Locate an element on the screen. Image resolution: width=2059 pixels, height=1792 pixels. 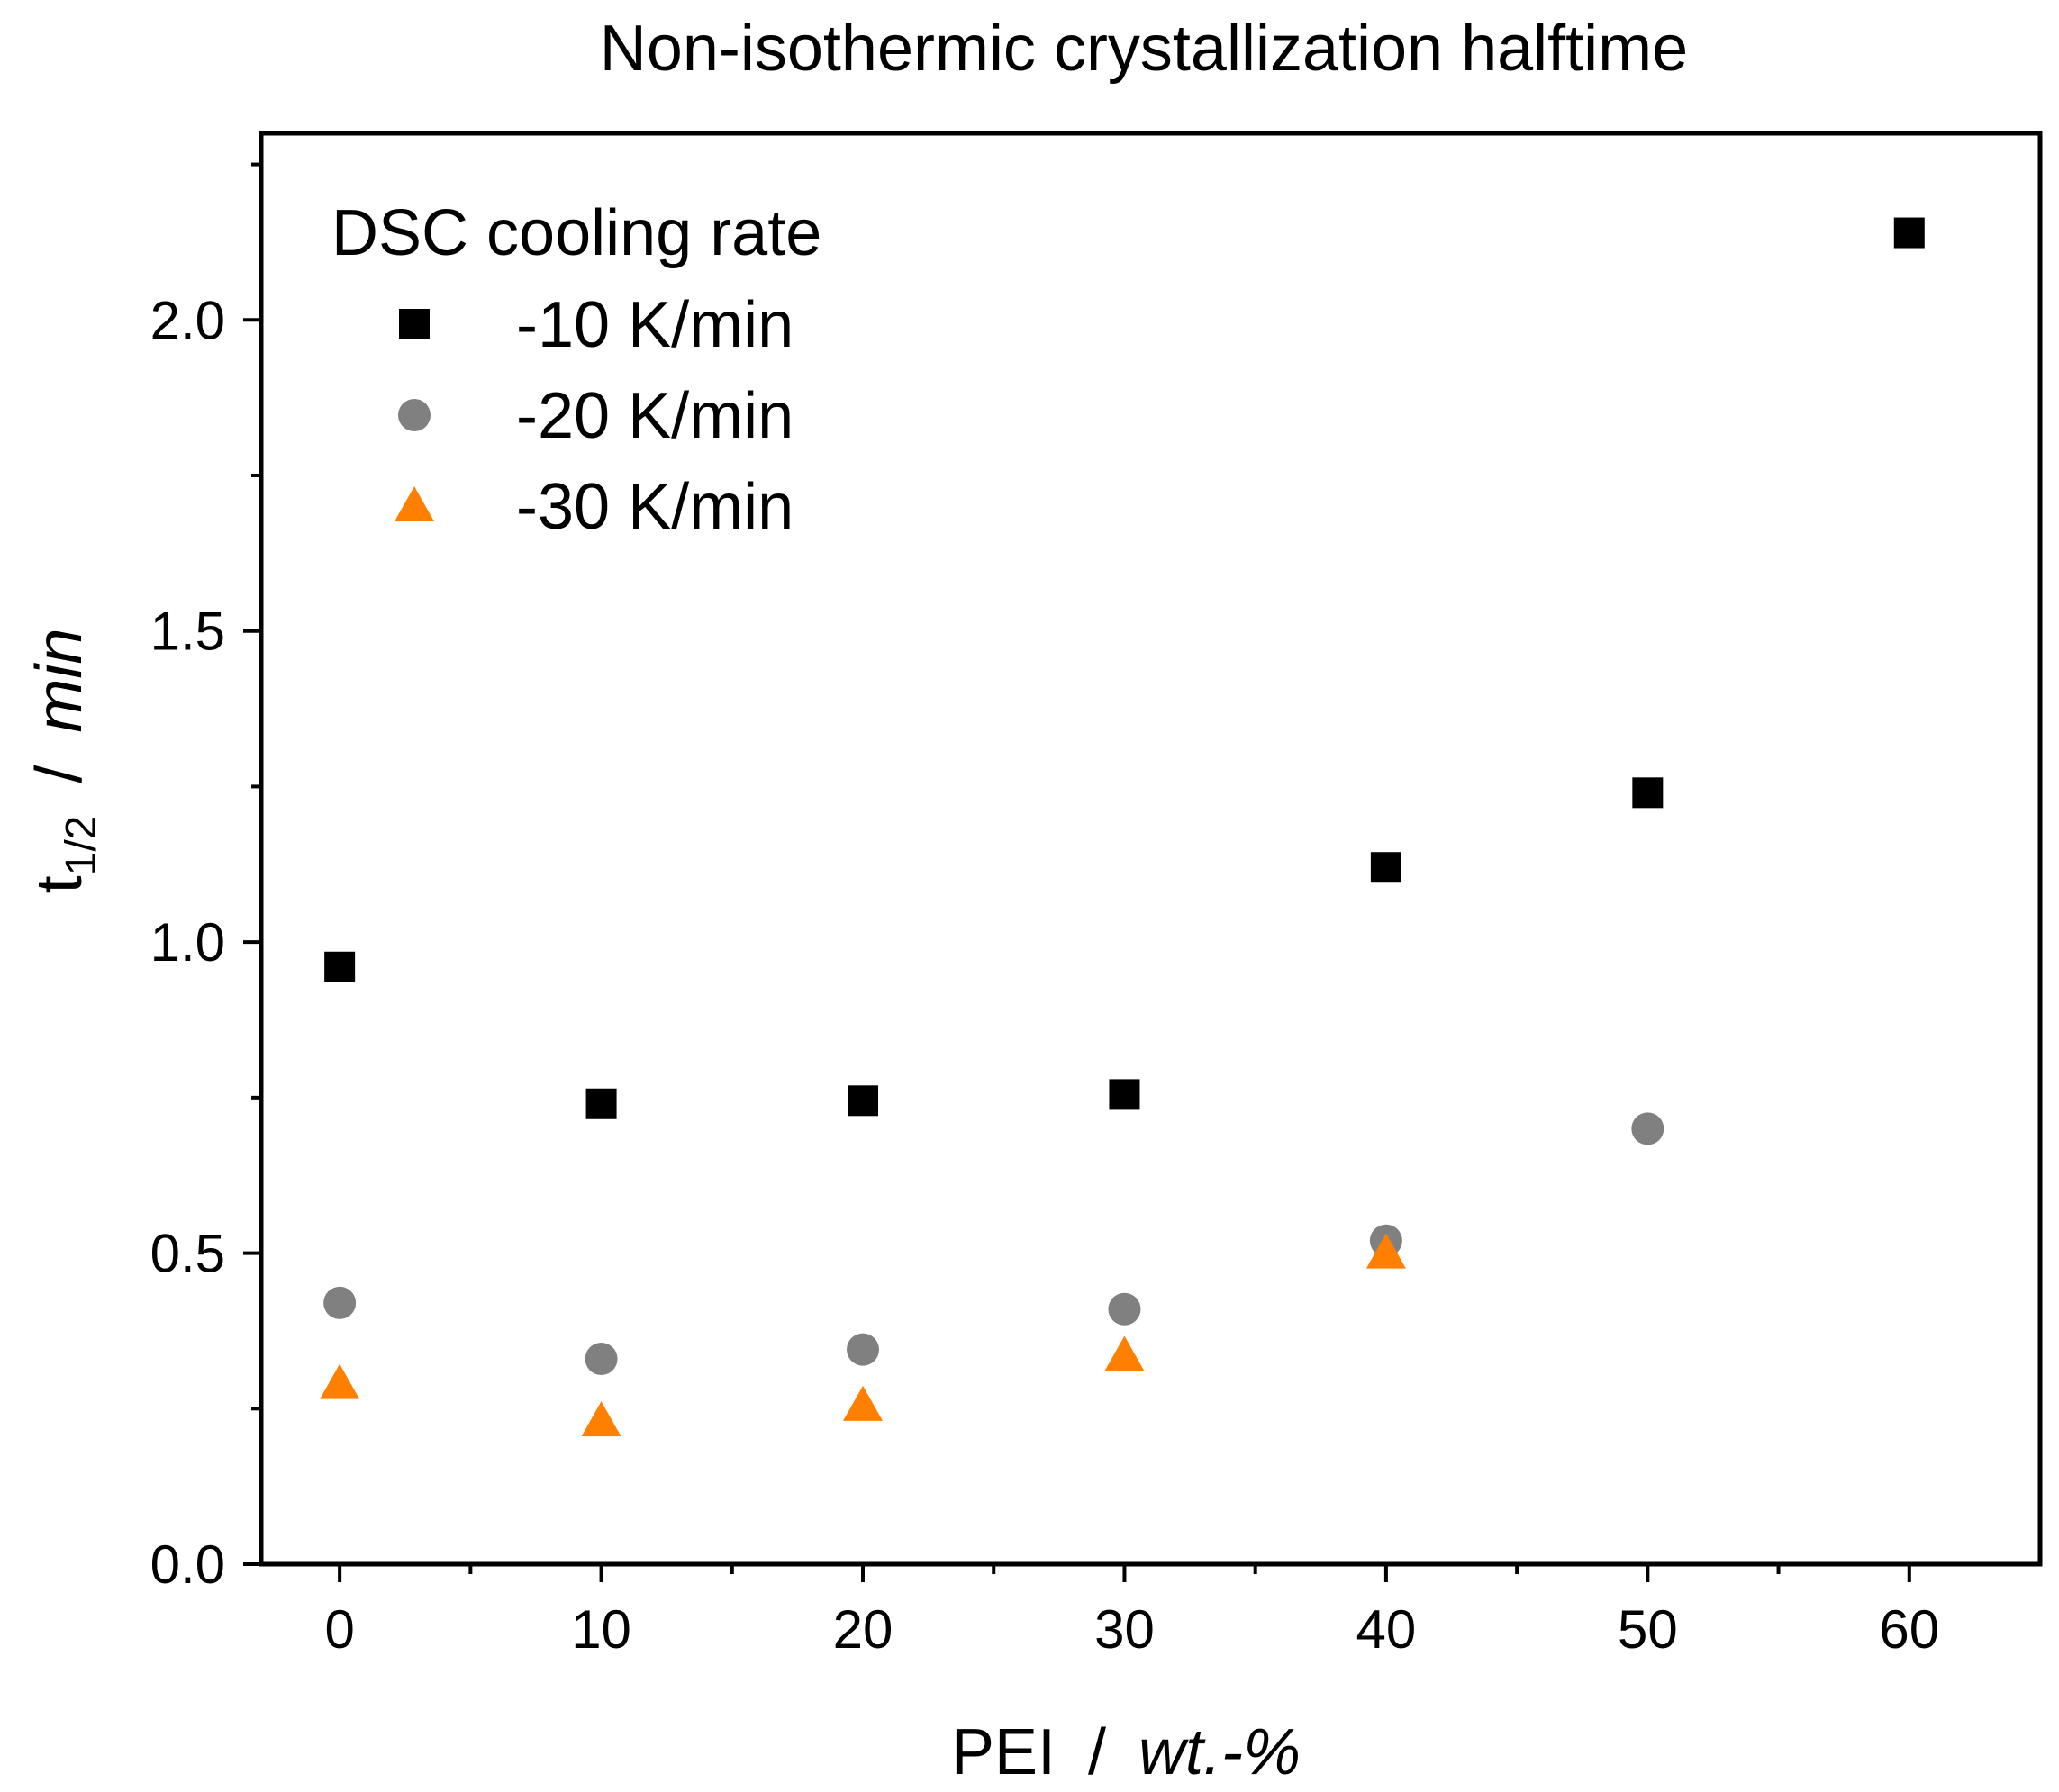
x-axis-label: PEI / wt.-% is located at coordinates (1126, 1752).